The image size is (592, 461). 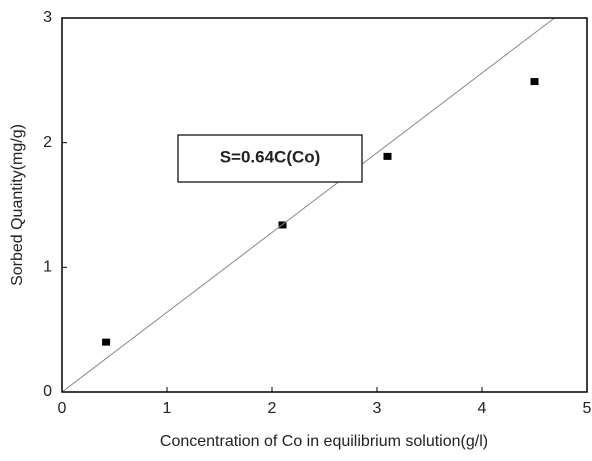 What do you see at coordinates (47, 142) in the screenshot?
I see `y-tick-label: 2` at bounding box center [47, 142].